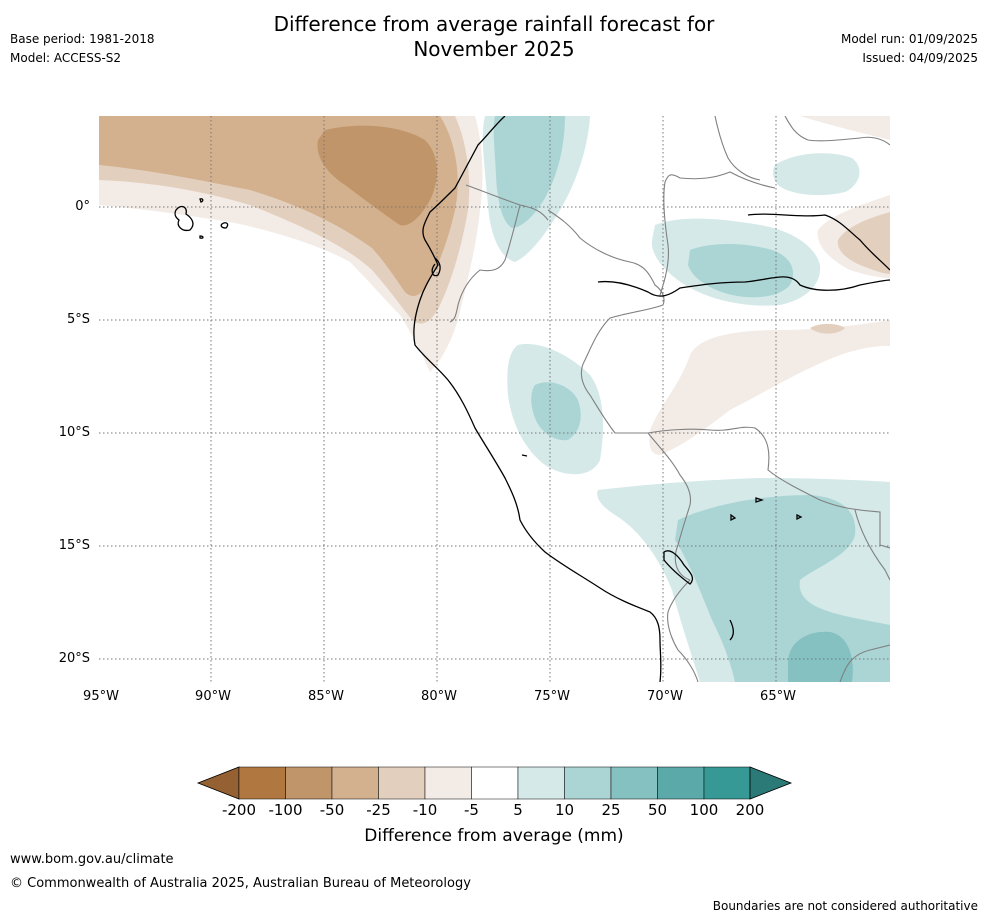  Describe the element at coordinates (82, 39) in the screenshot. I see `base-period: Base period: 1981-2018` at that location.